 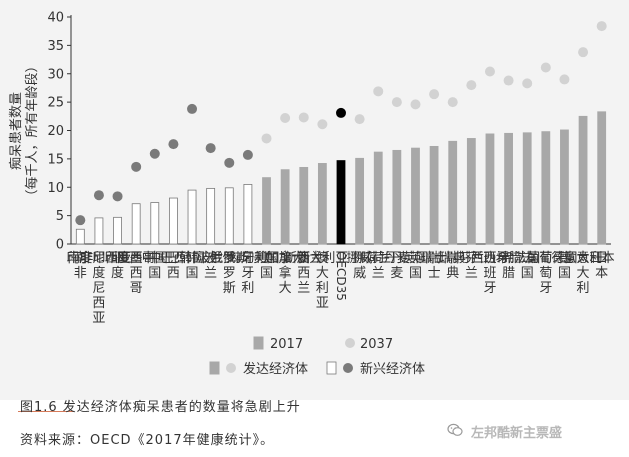 I want to click on y-tick-label: 0, so click(x=60, y=245).